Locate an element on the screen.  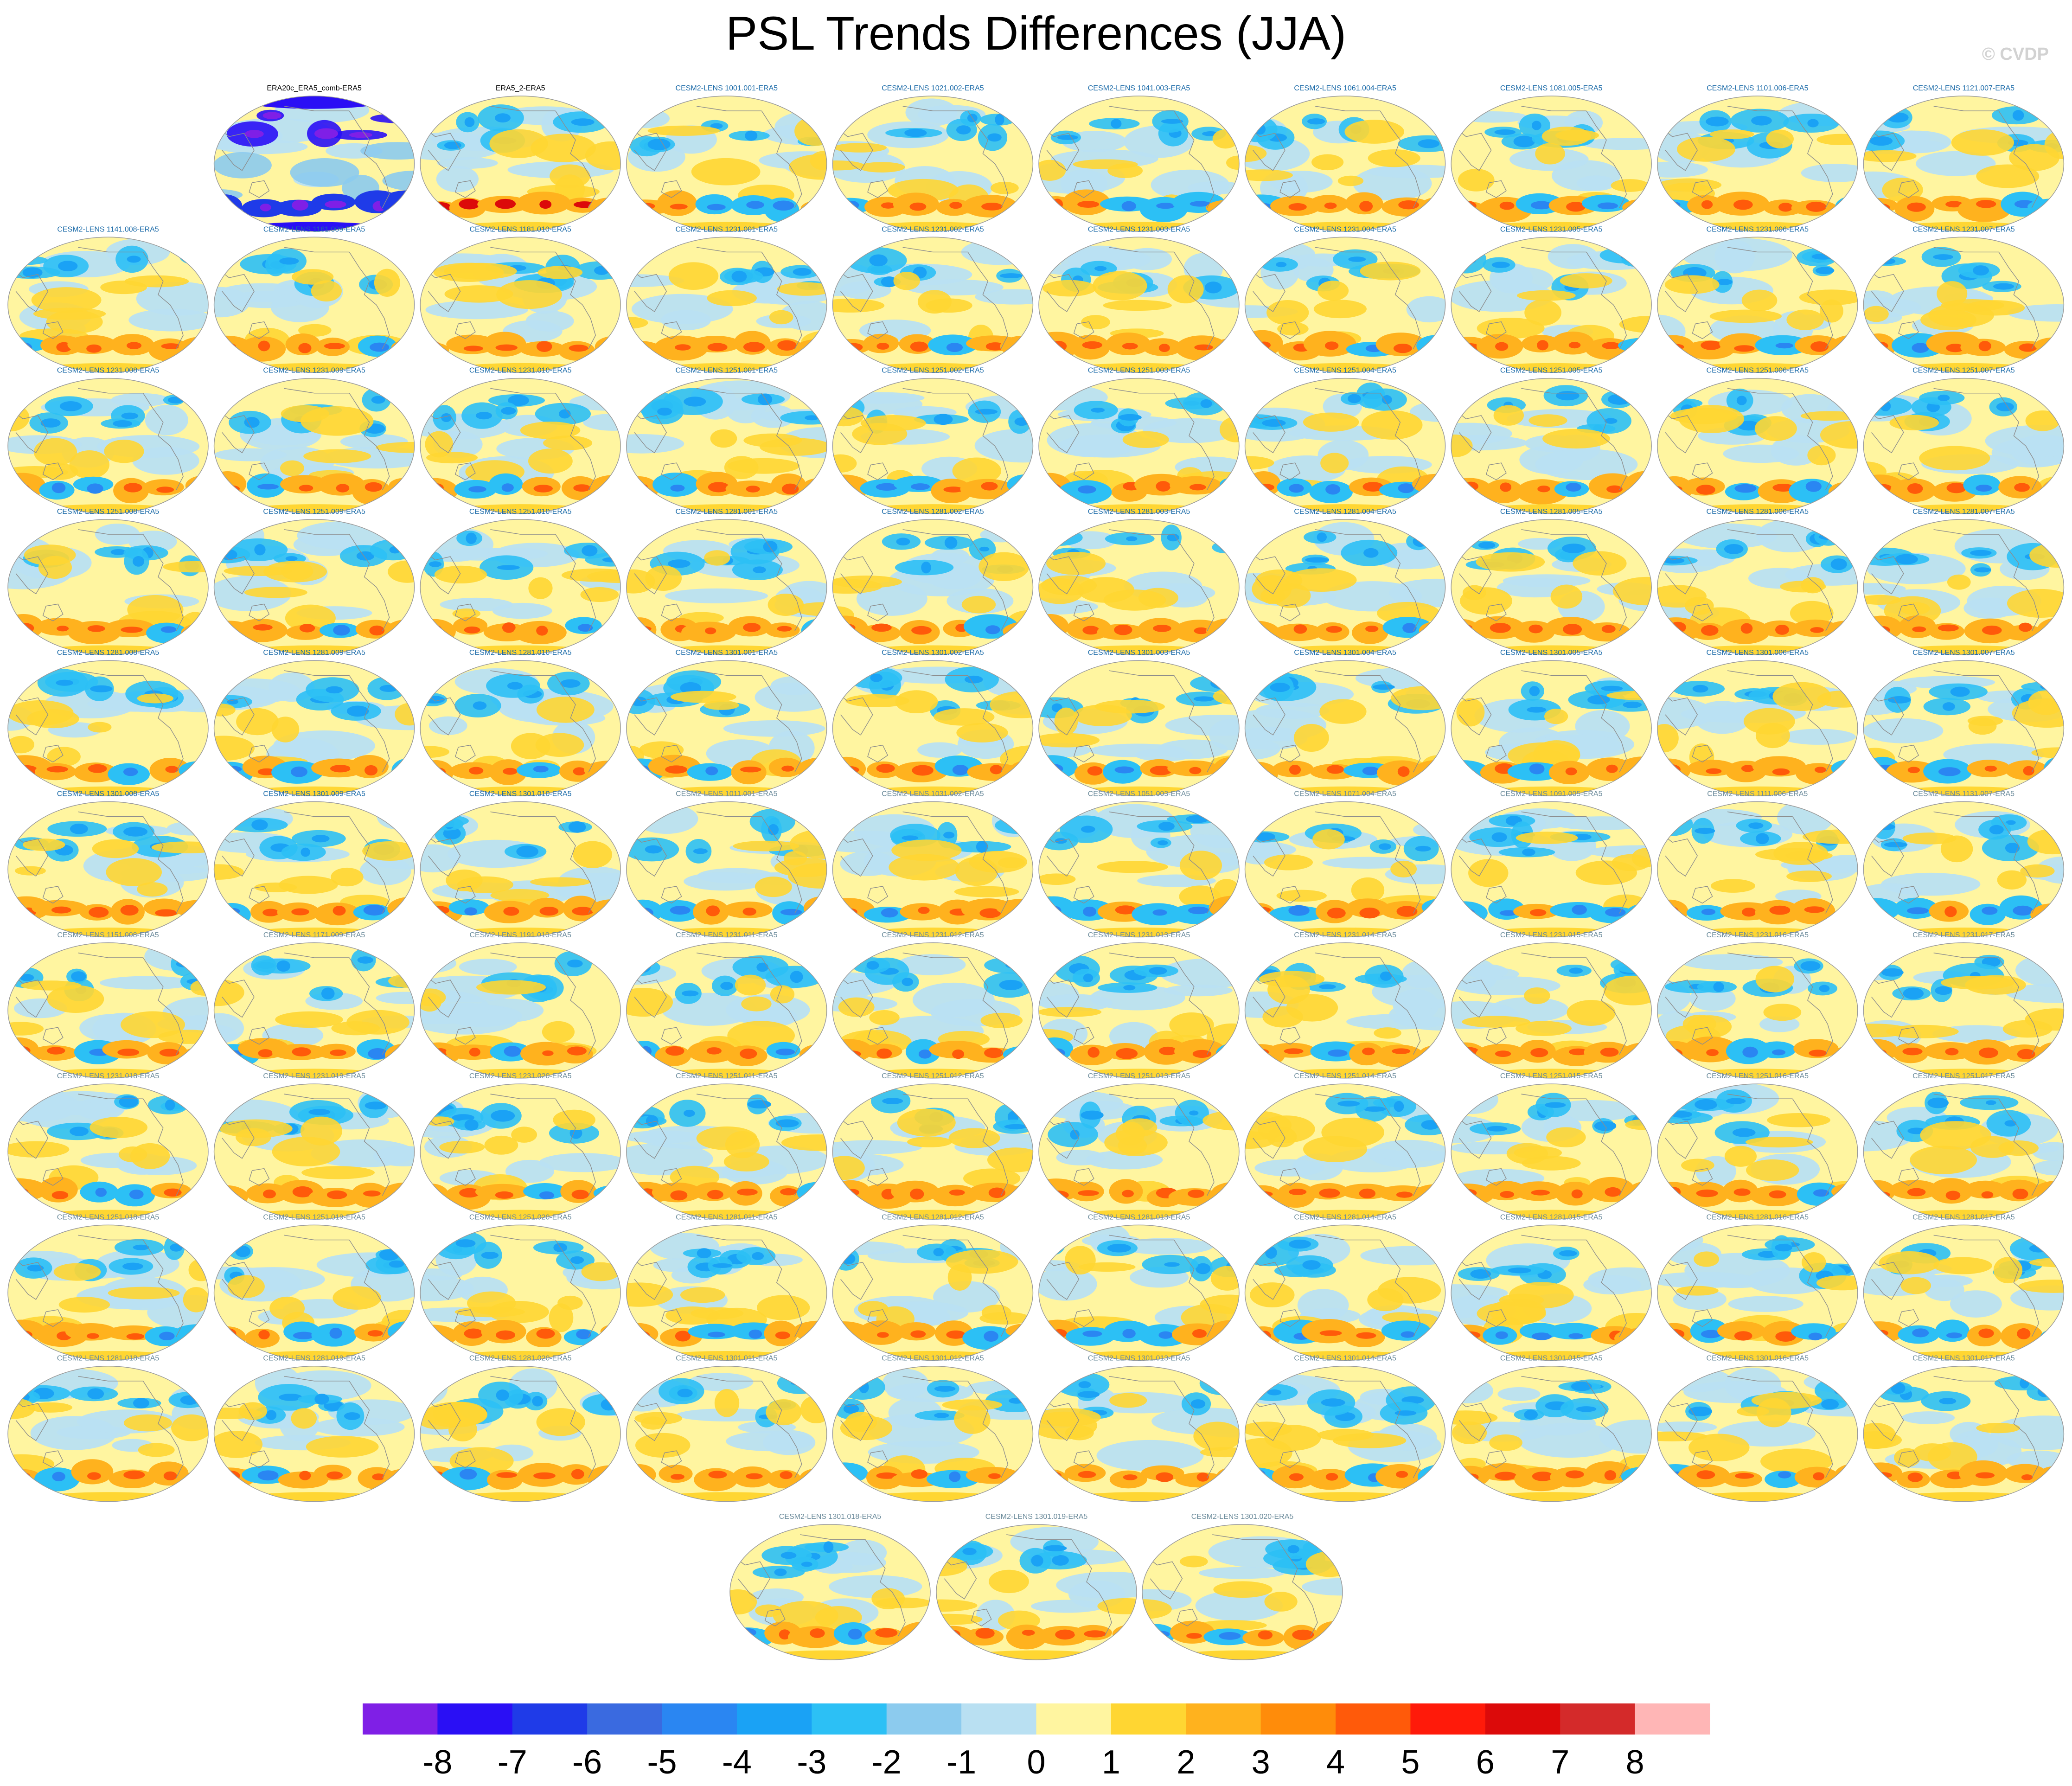
panel-title: CESM2-LENS 1151.008-ERA5 is located at coordinates (108, 935).